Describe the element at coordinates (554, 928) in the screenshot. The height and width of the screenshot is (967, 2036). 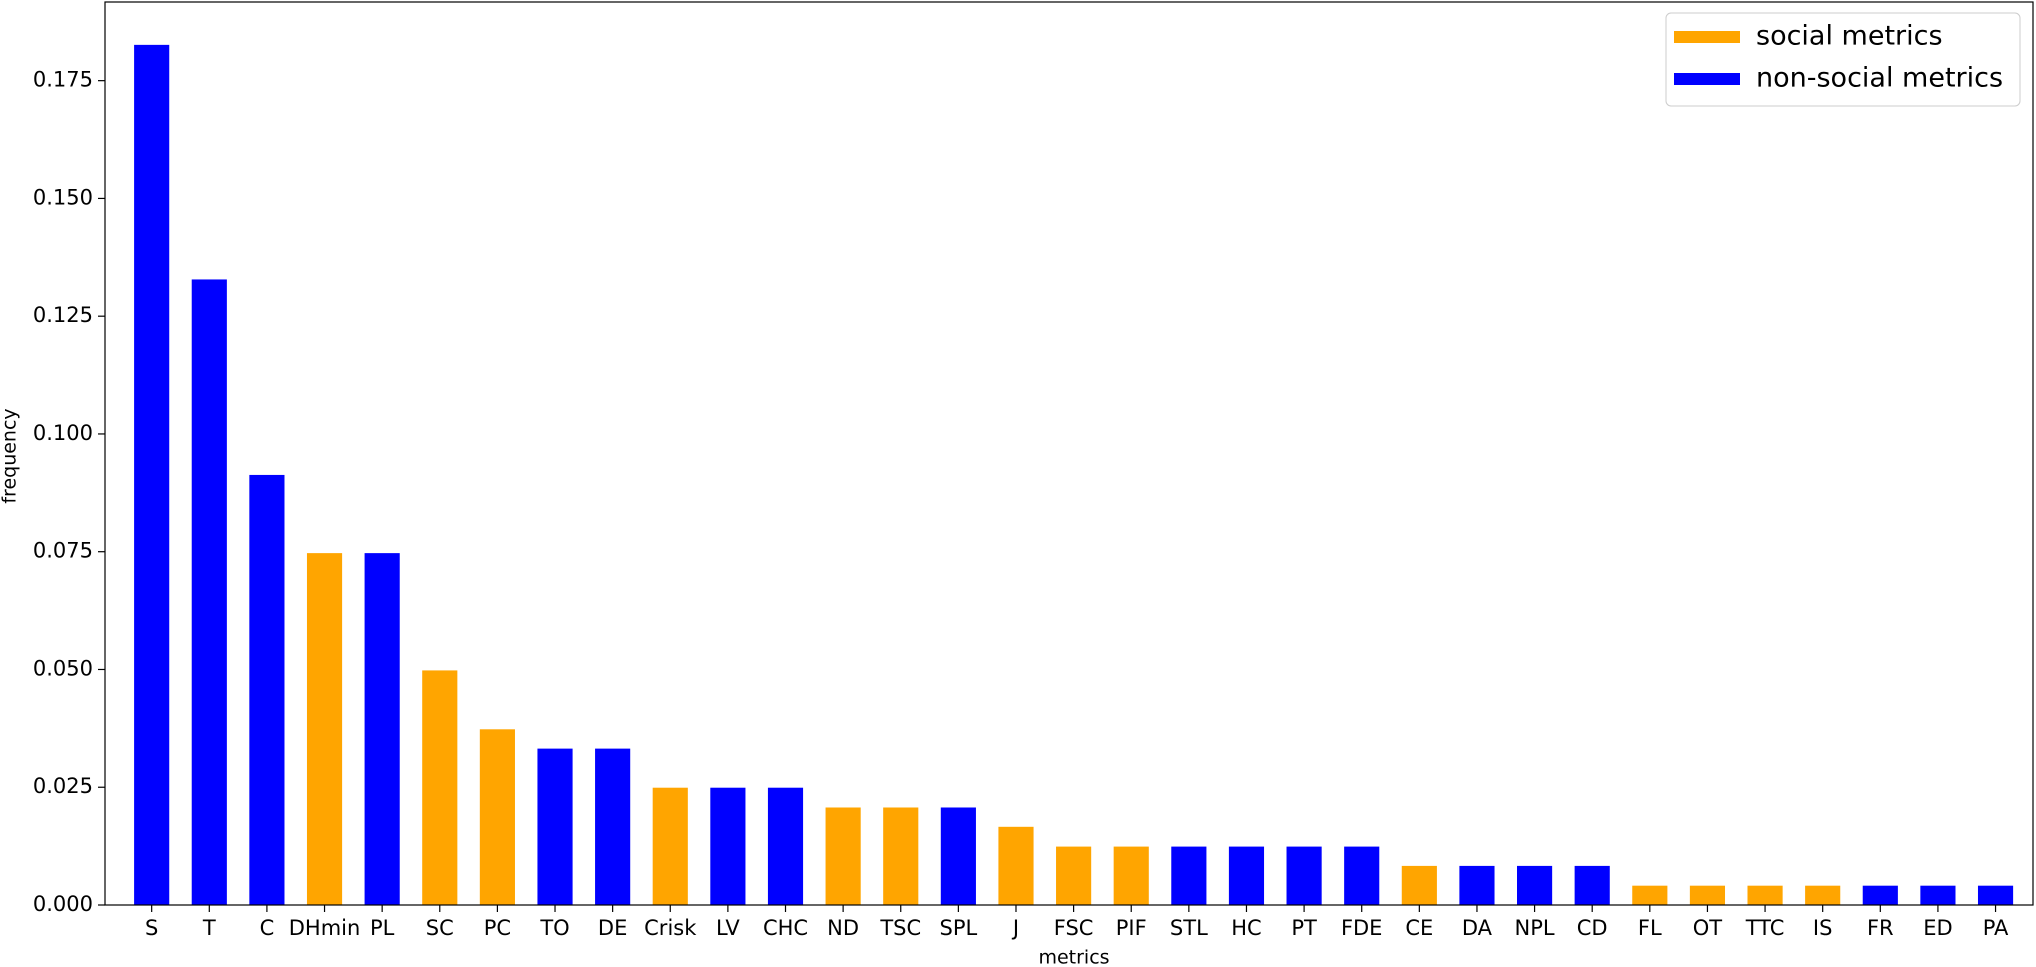
I see `x-tick-label: TO` at that location.